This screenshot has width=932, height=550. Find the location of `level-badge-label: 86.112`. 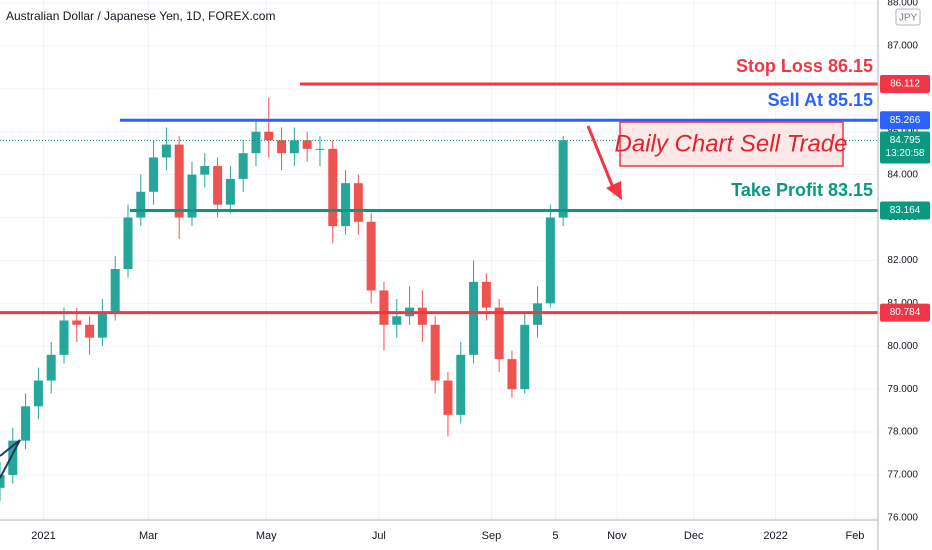

level-badge-label: 86.112 is located at coordinates (905, 84).